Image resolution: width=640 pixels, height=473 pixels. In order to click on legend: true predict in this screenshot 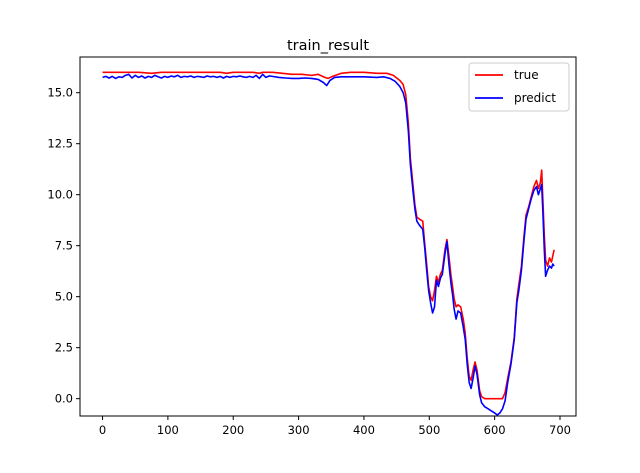, I will do `click(519, 87)`.